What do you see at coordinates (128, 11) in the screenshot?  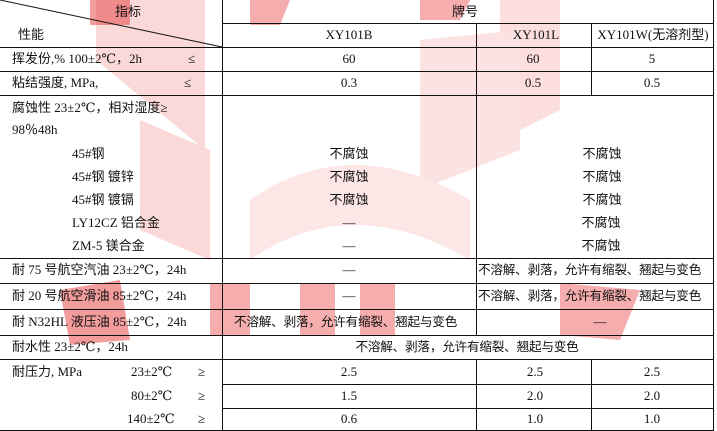 I see `index-header: 指标` at bounding box center [128, 11].